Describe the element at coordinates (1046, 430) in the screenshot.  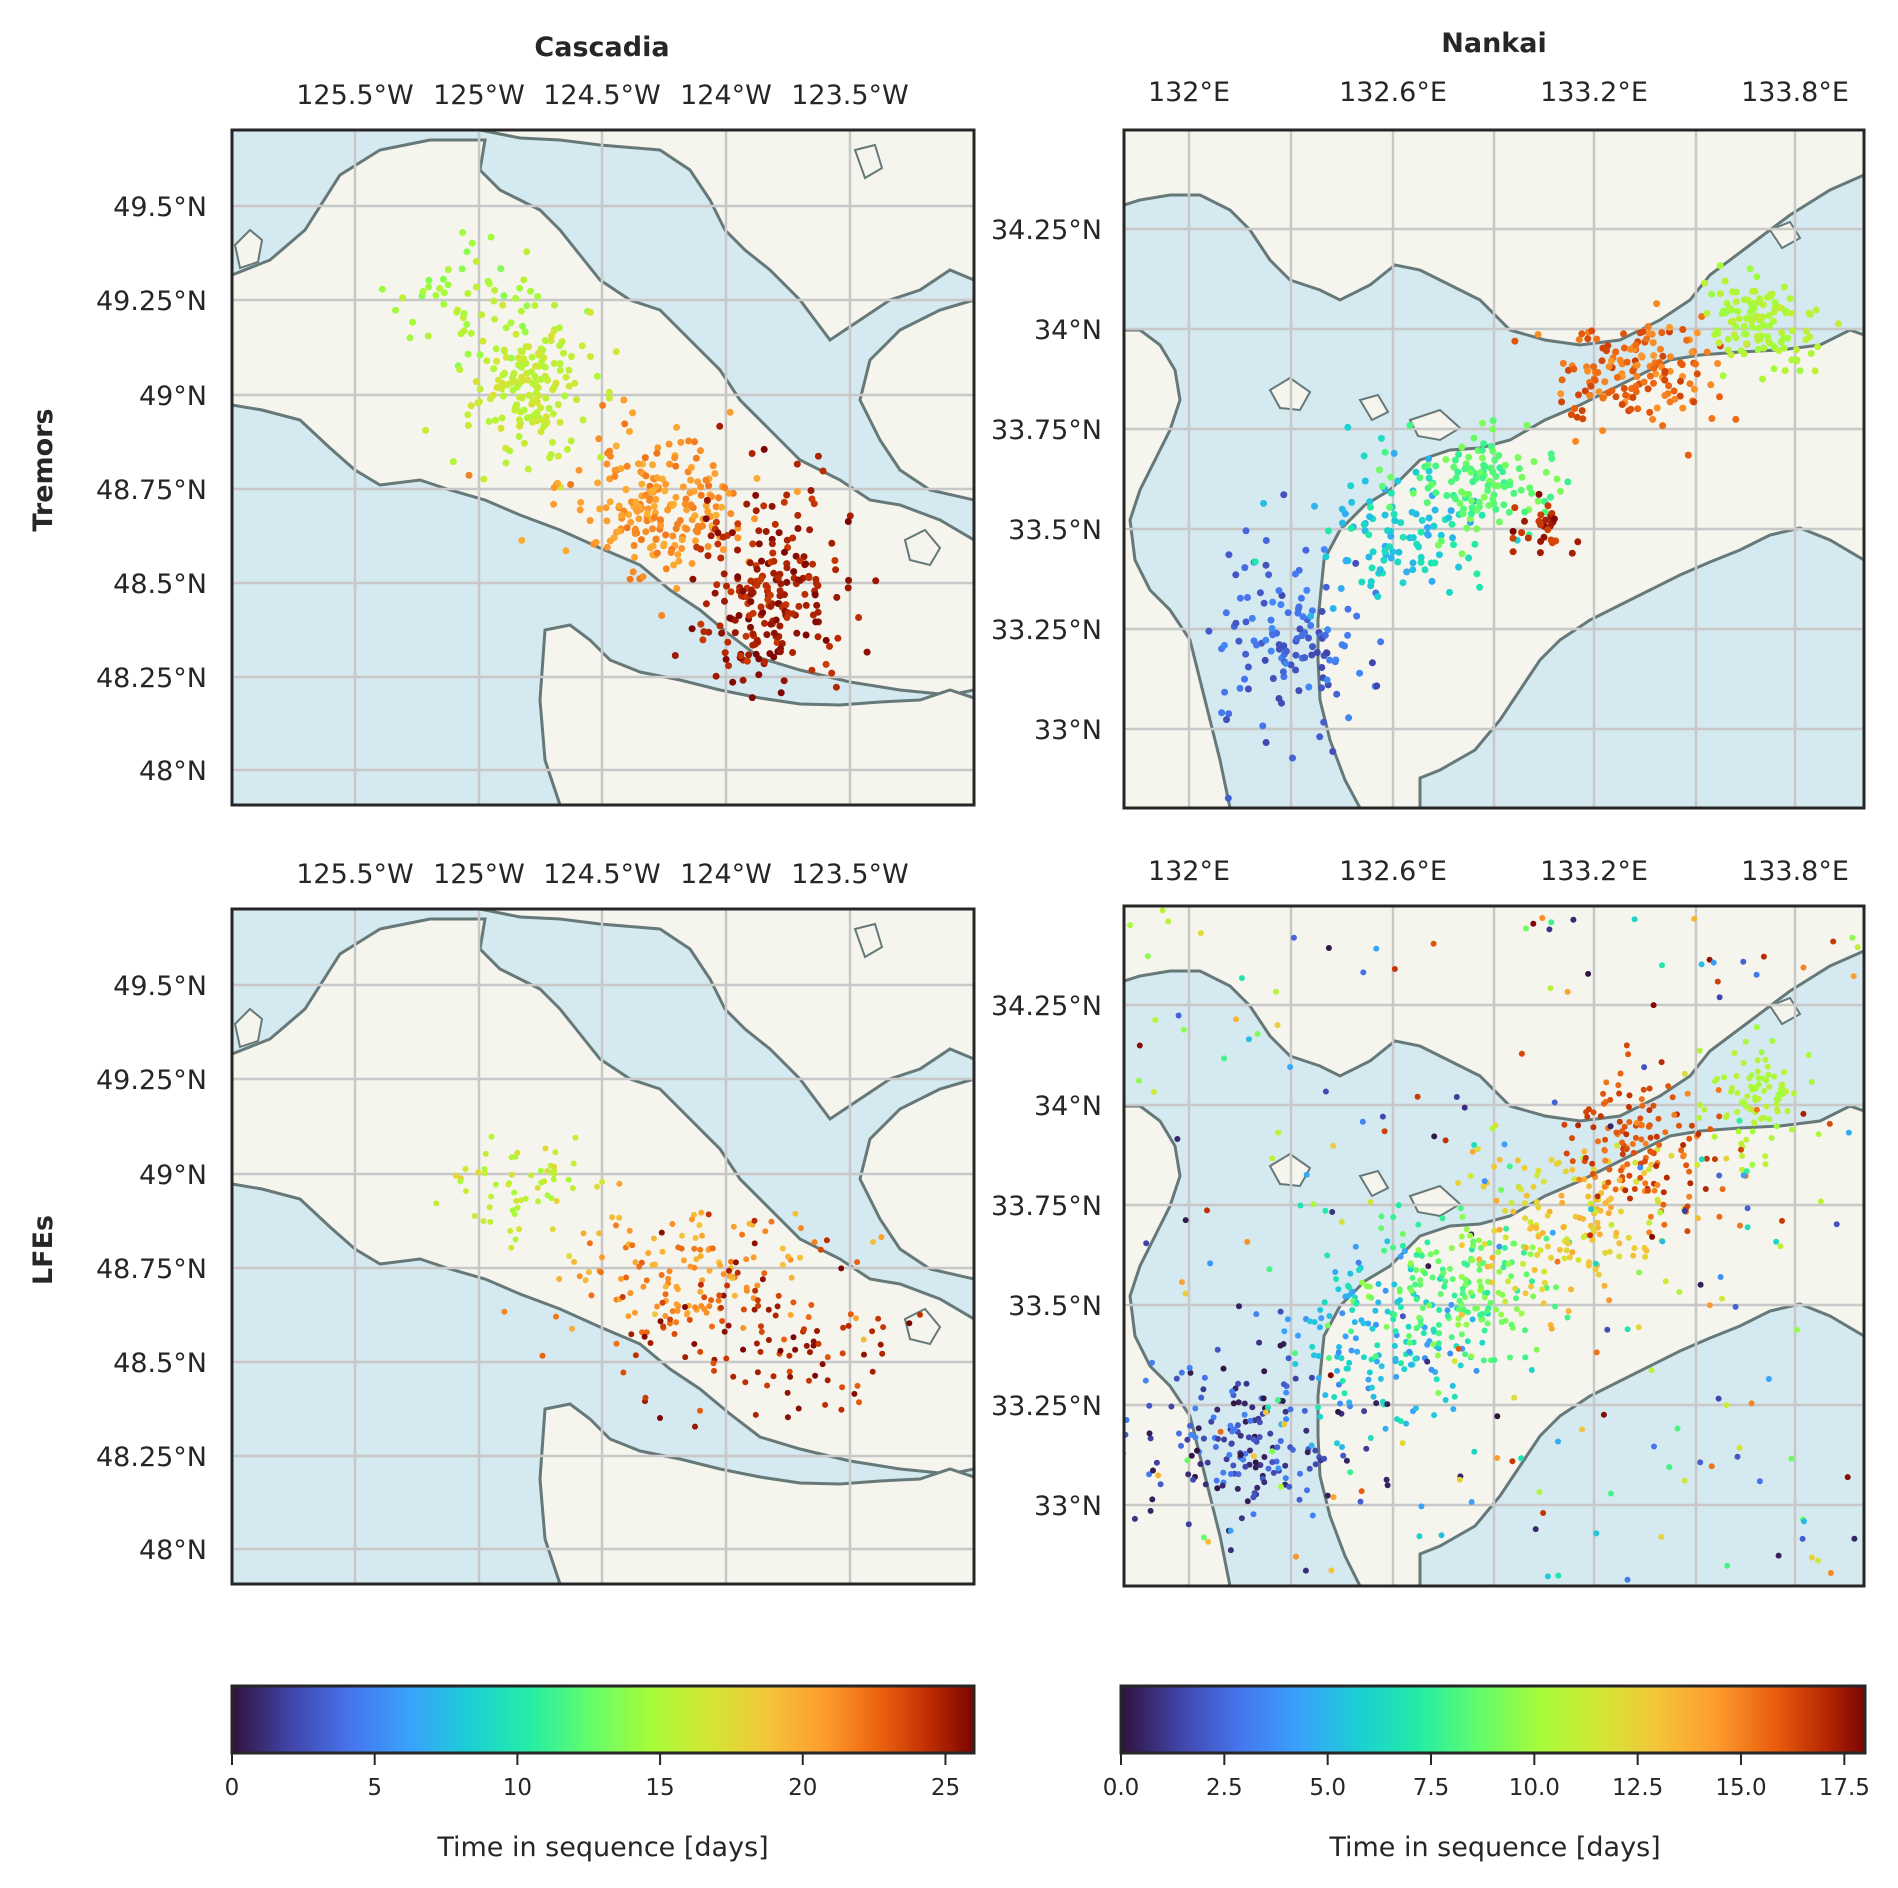
I see `ytick: 33.75°N` at that location.